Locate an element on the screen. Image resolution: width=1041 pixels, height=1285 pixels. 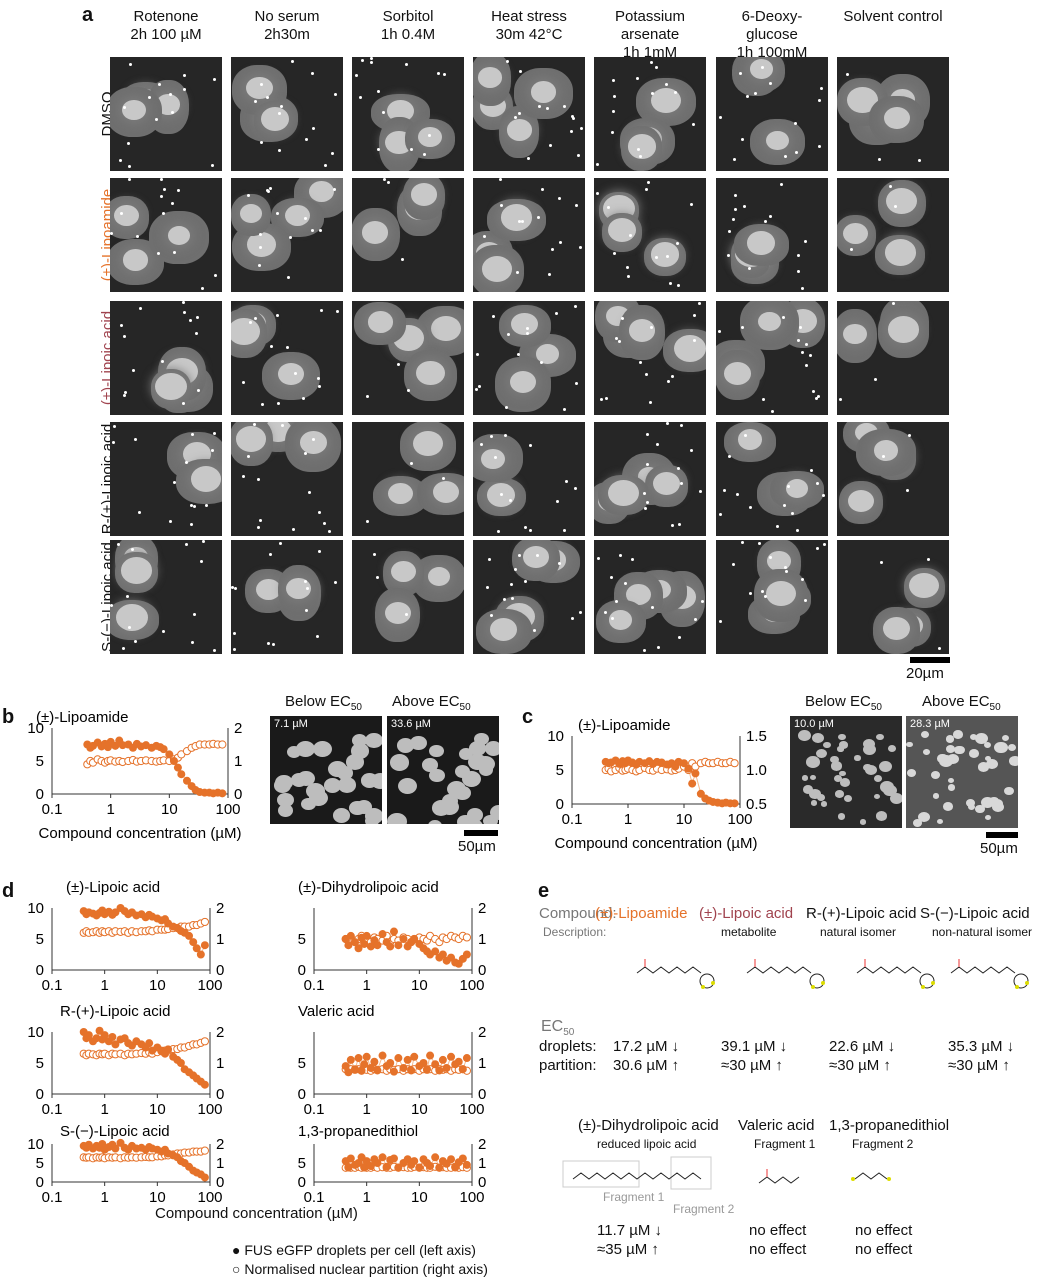
panel-b-below-label: Below EC50 is located at coordinates (323, 703).